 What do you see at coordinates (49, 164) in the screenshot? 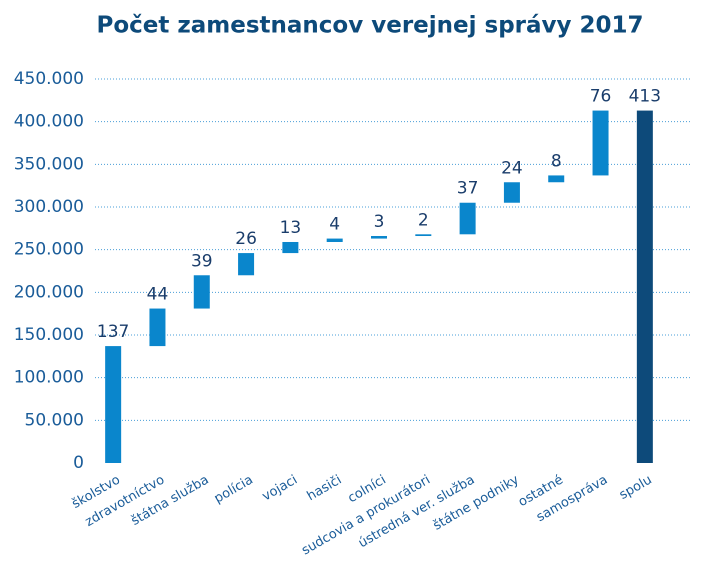
I see `y-tick-label: 350.000` at bounding box center [49, 164].